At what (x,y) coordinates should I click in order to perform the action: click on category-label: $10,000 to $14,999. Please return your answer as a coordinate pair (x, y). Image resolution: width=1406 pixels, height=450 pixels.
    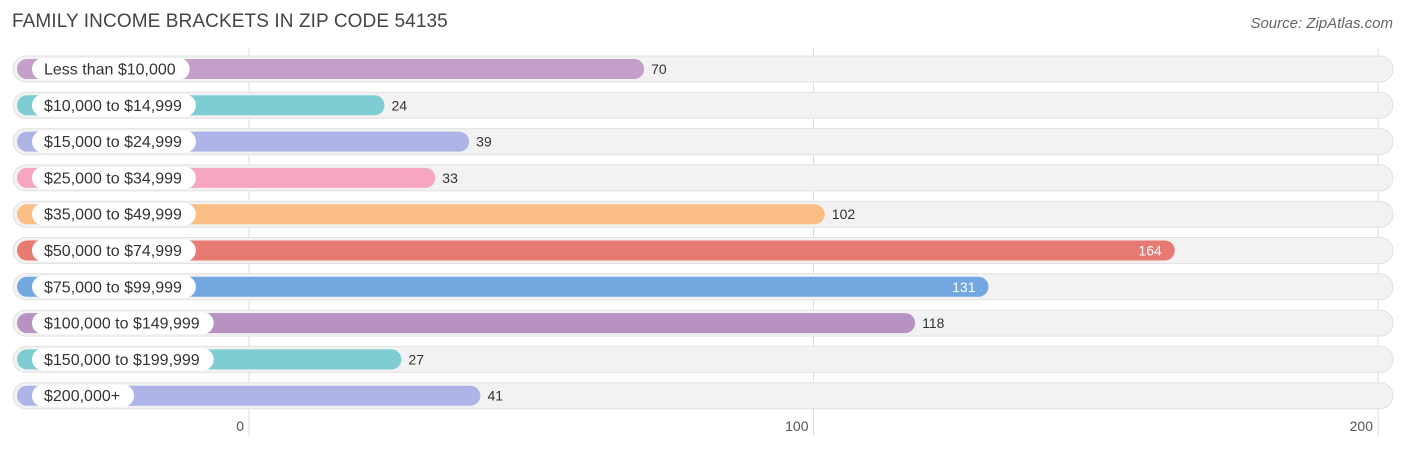
    Looking at the image, I should click on (113, 106).